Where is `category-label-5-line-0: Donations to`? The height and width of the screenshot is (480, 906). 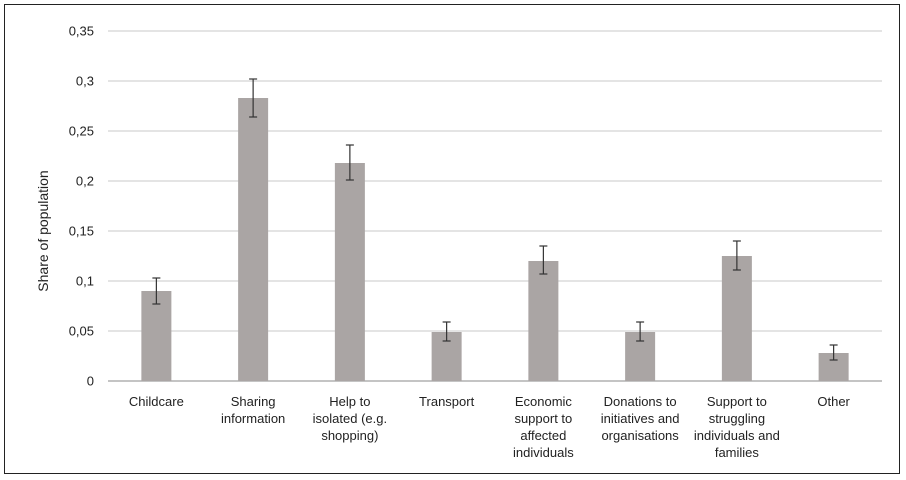 category-label-5-line-0: Donations to is located at coordinates (640, 401).